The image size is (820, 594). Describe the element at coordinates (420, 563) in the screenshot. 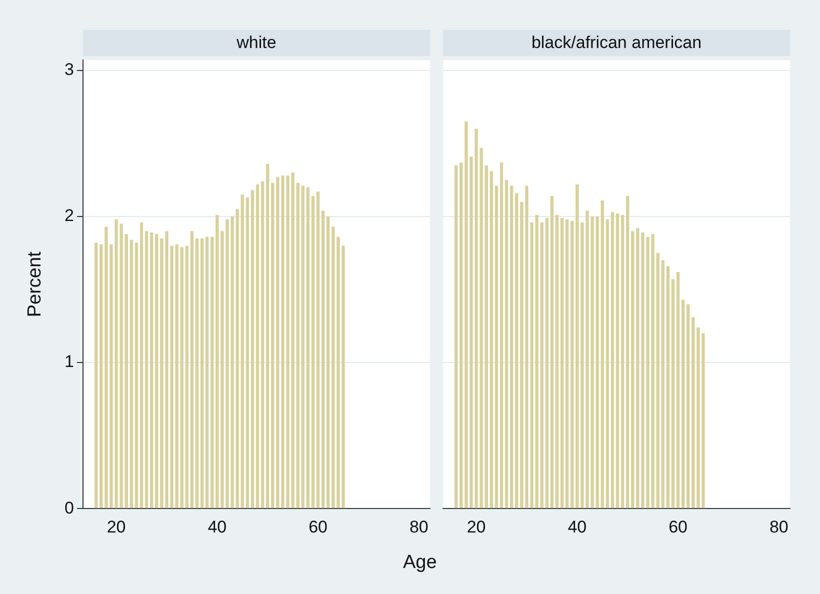

I see `x-axis-title: Age` at that location.